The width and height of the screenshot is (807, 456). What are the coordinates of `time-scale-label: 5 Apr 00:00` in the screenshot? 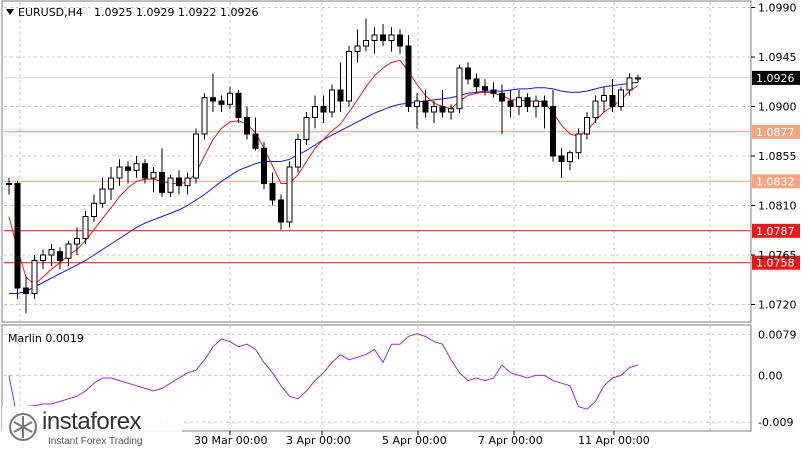 It's located at (414, 440).